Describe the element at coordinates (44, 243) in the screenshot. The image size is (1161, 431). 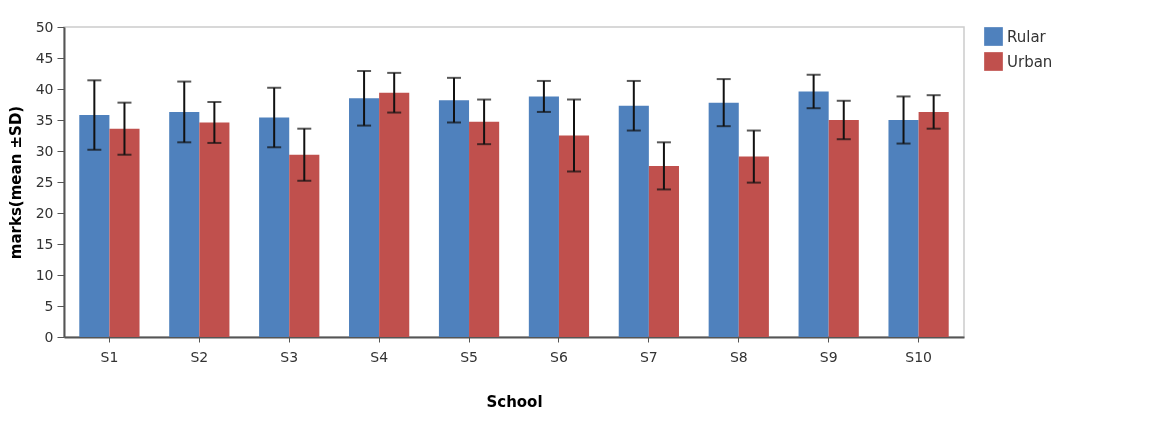
I see `y-tick-label: 15` at that location.